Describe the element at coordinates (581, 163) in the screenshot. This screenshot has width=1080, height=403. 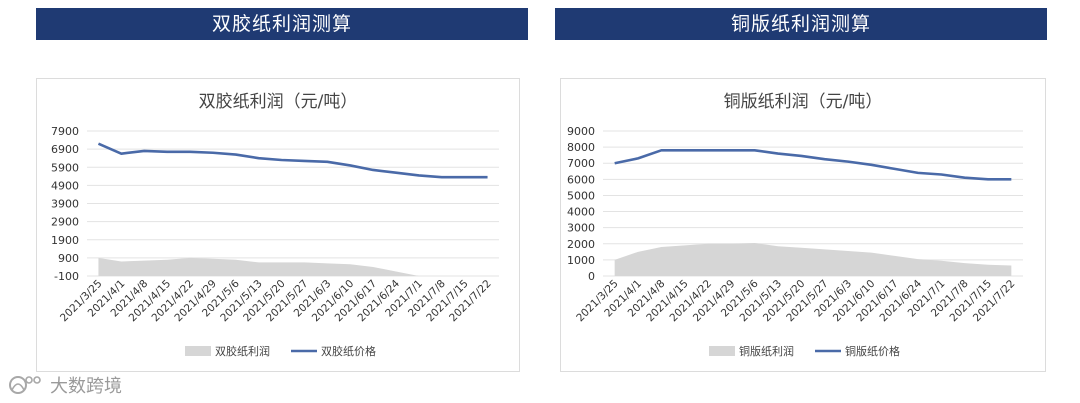
I see `y-tick-label: 7000` at that location.